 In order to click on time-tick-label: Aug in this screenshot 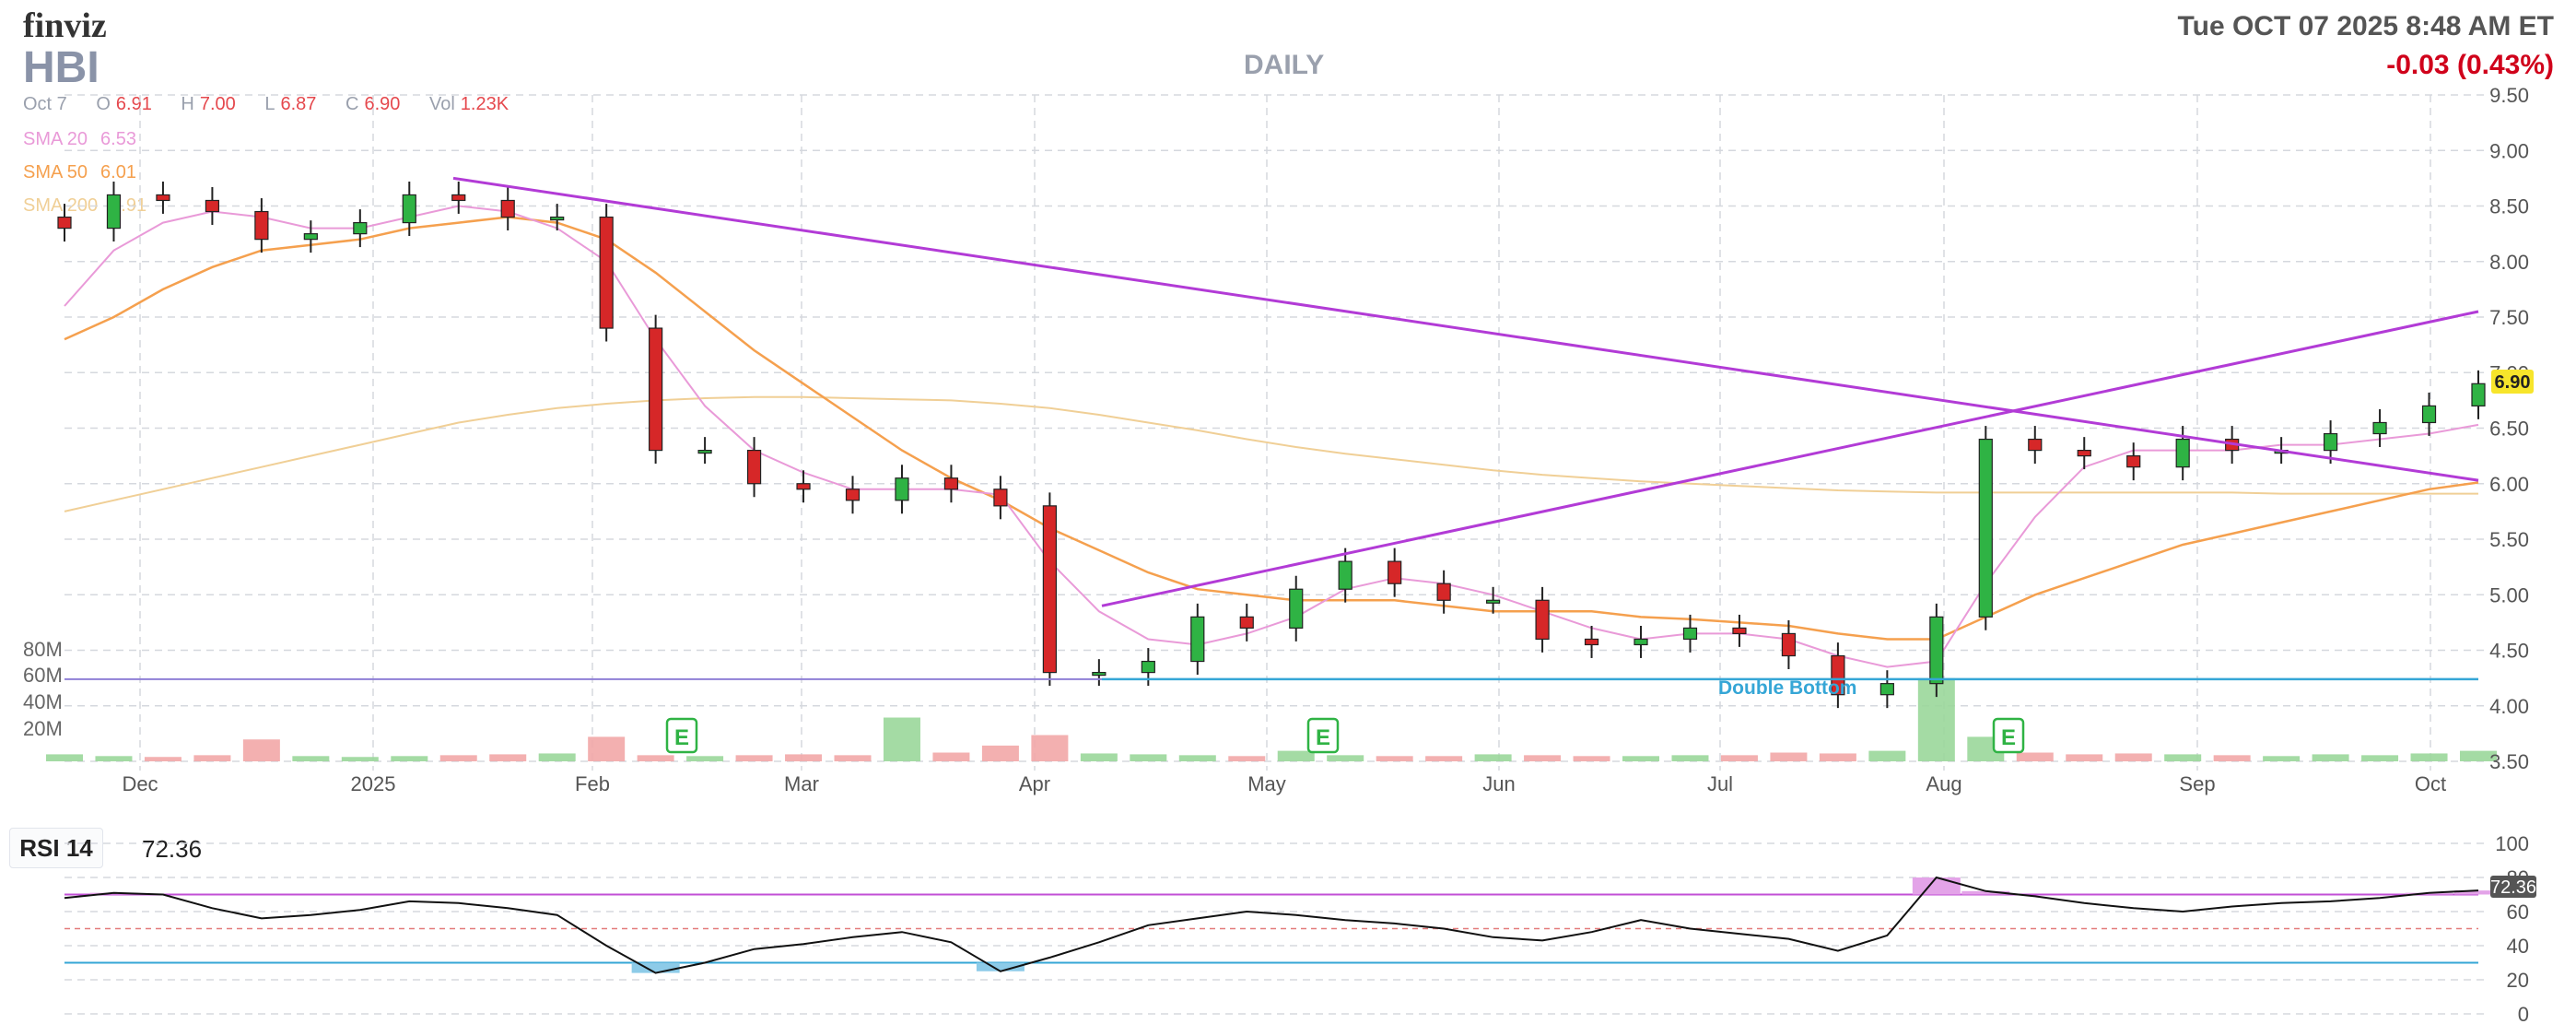, I will do `click(1943, 784)`.